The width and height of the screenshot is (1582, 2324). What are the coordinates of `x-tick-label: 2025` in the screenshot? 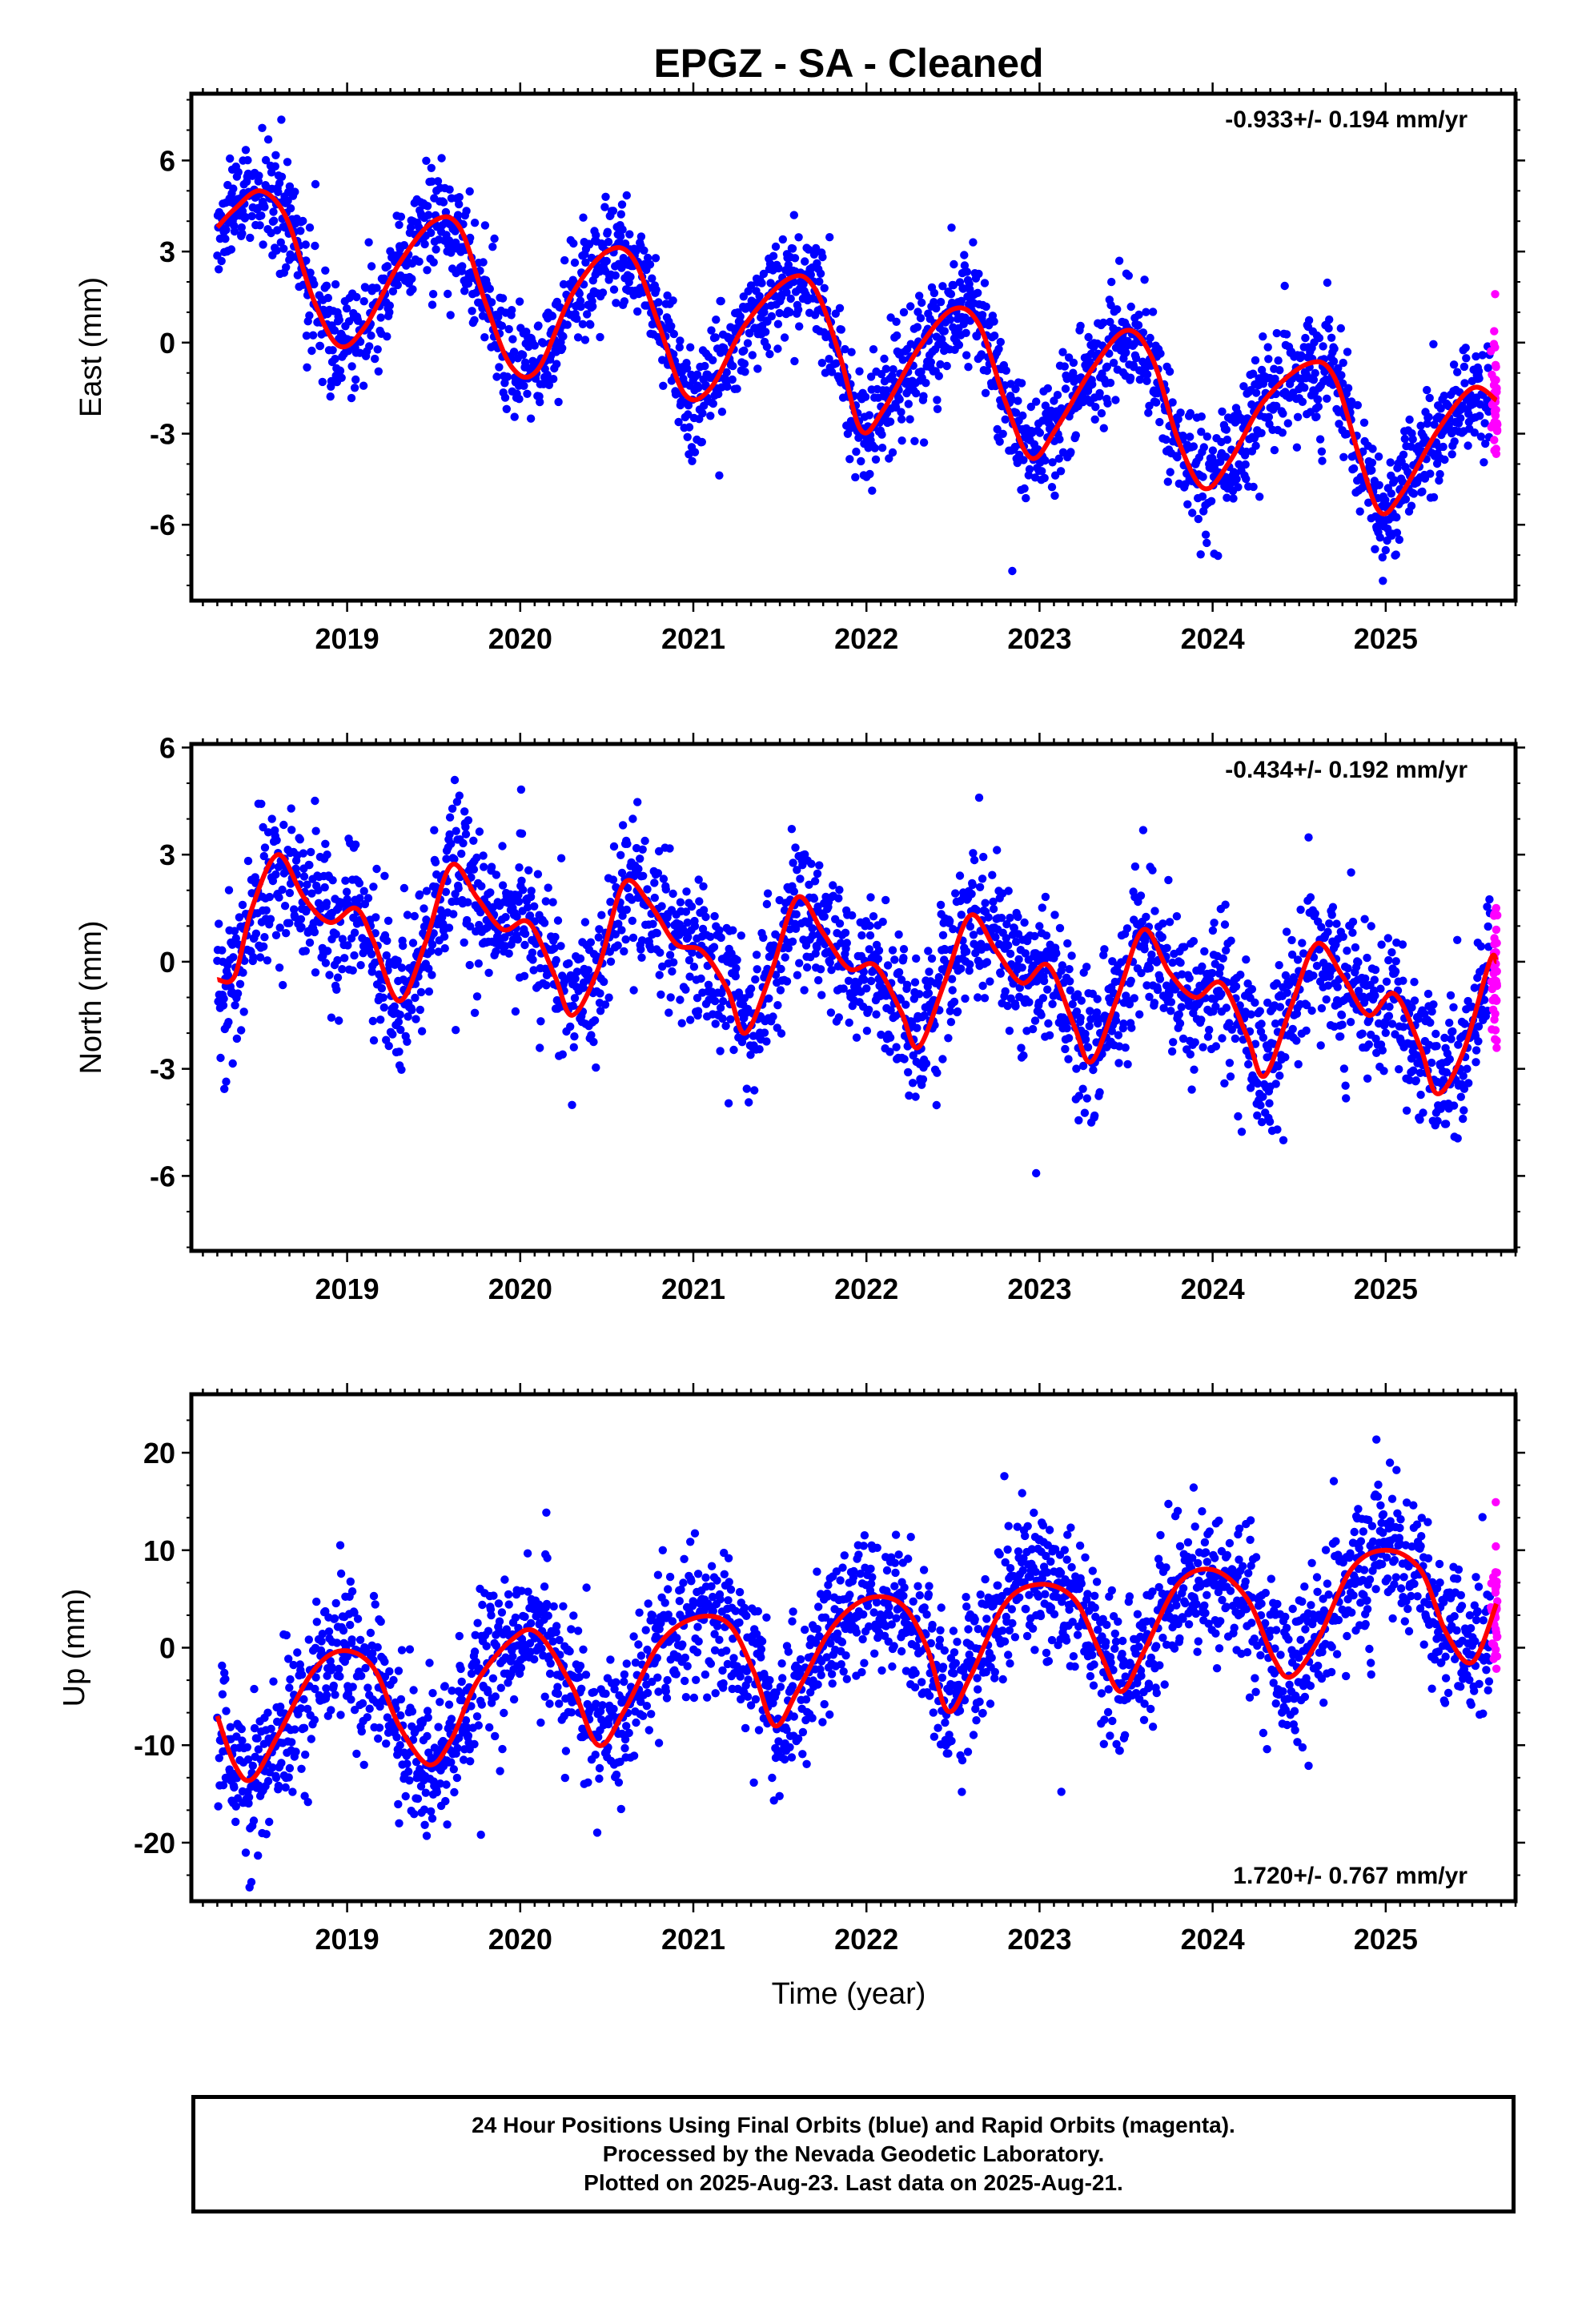 It's located at (1386, 638).